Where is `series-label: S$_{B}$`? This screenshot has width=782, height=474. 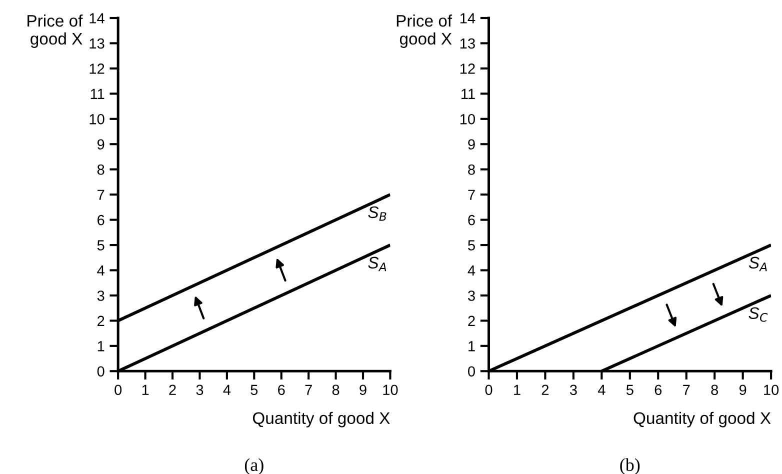
series-label: S$_{B}$ is located at coordinates (377, 213).